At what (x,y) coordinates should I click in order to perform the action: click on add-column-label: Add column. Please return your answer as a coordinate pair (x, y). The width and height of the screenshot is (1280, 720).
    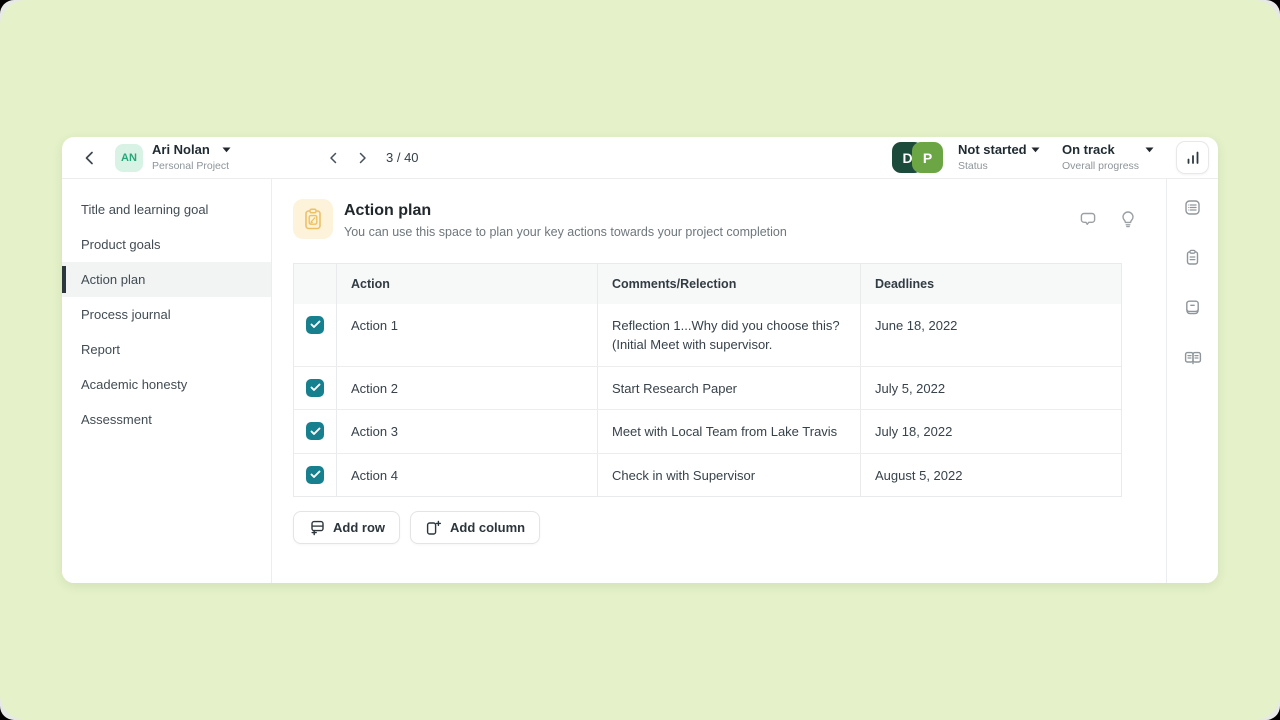
    Looking at the image, I should click on (488, 528).